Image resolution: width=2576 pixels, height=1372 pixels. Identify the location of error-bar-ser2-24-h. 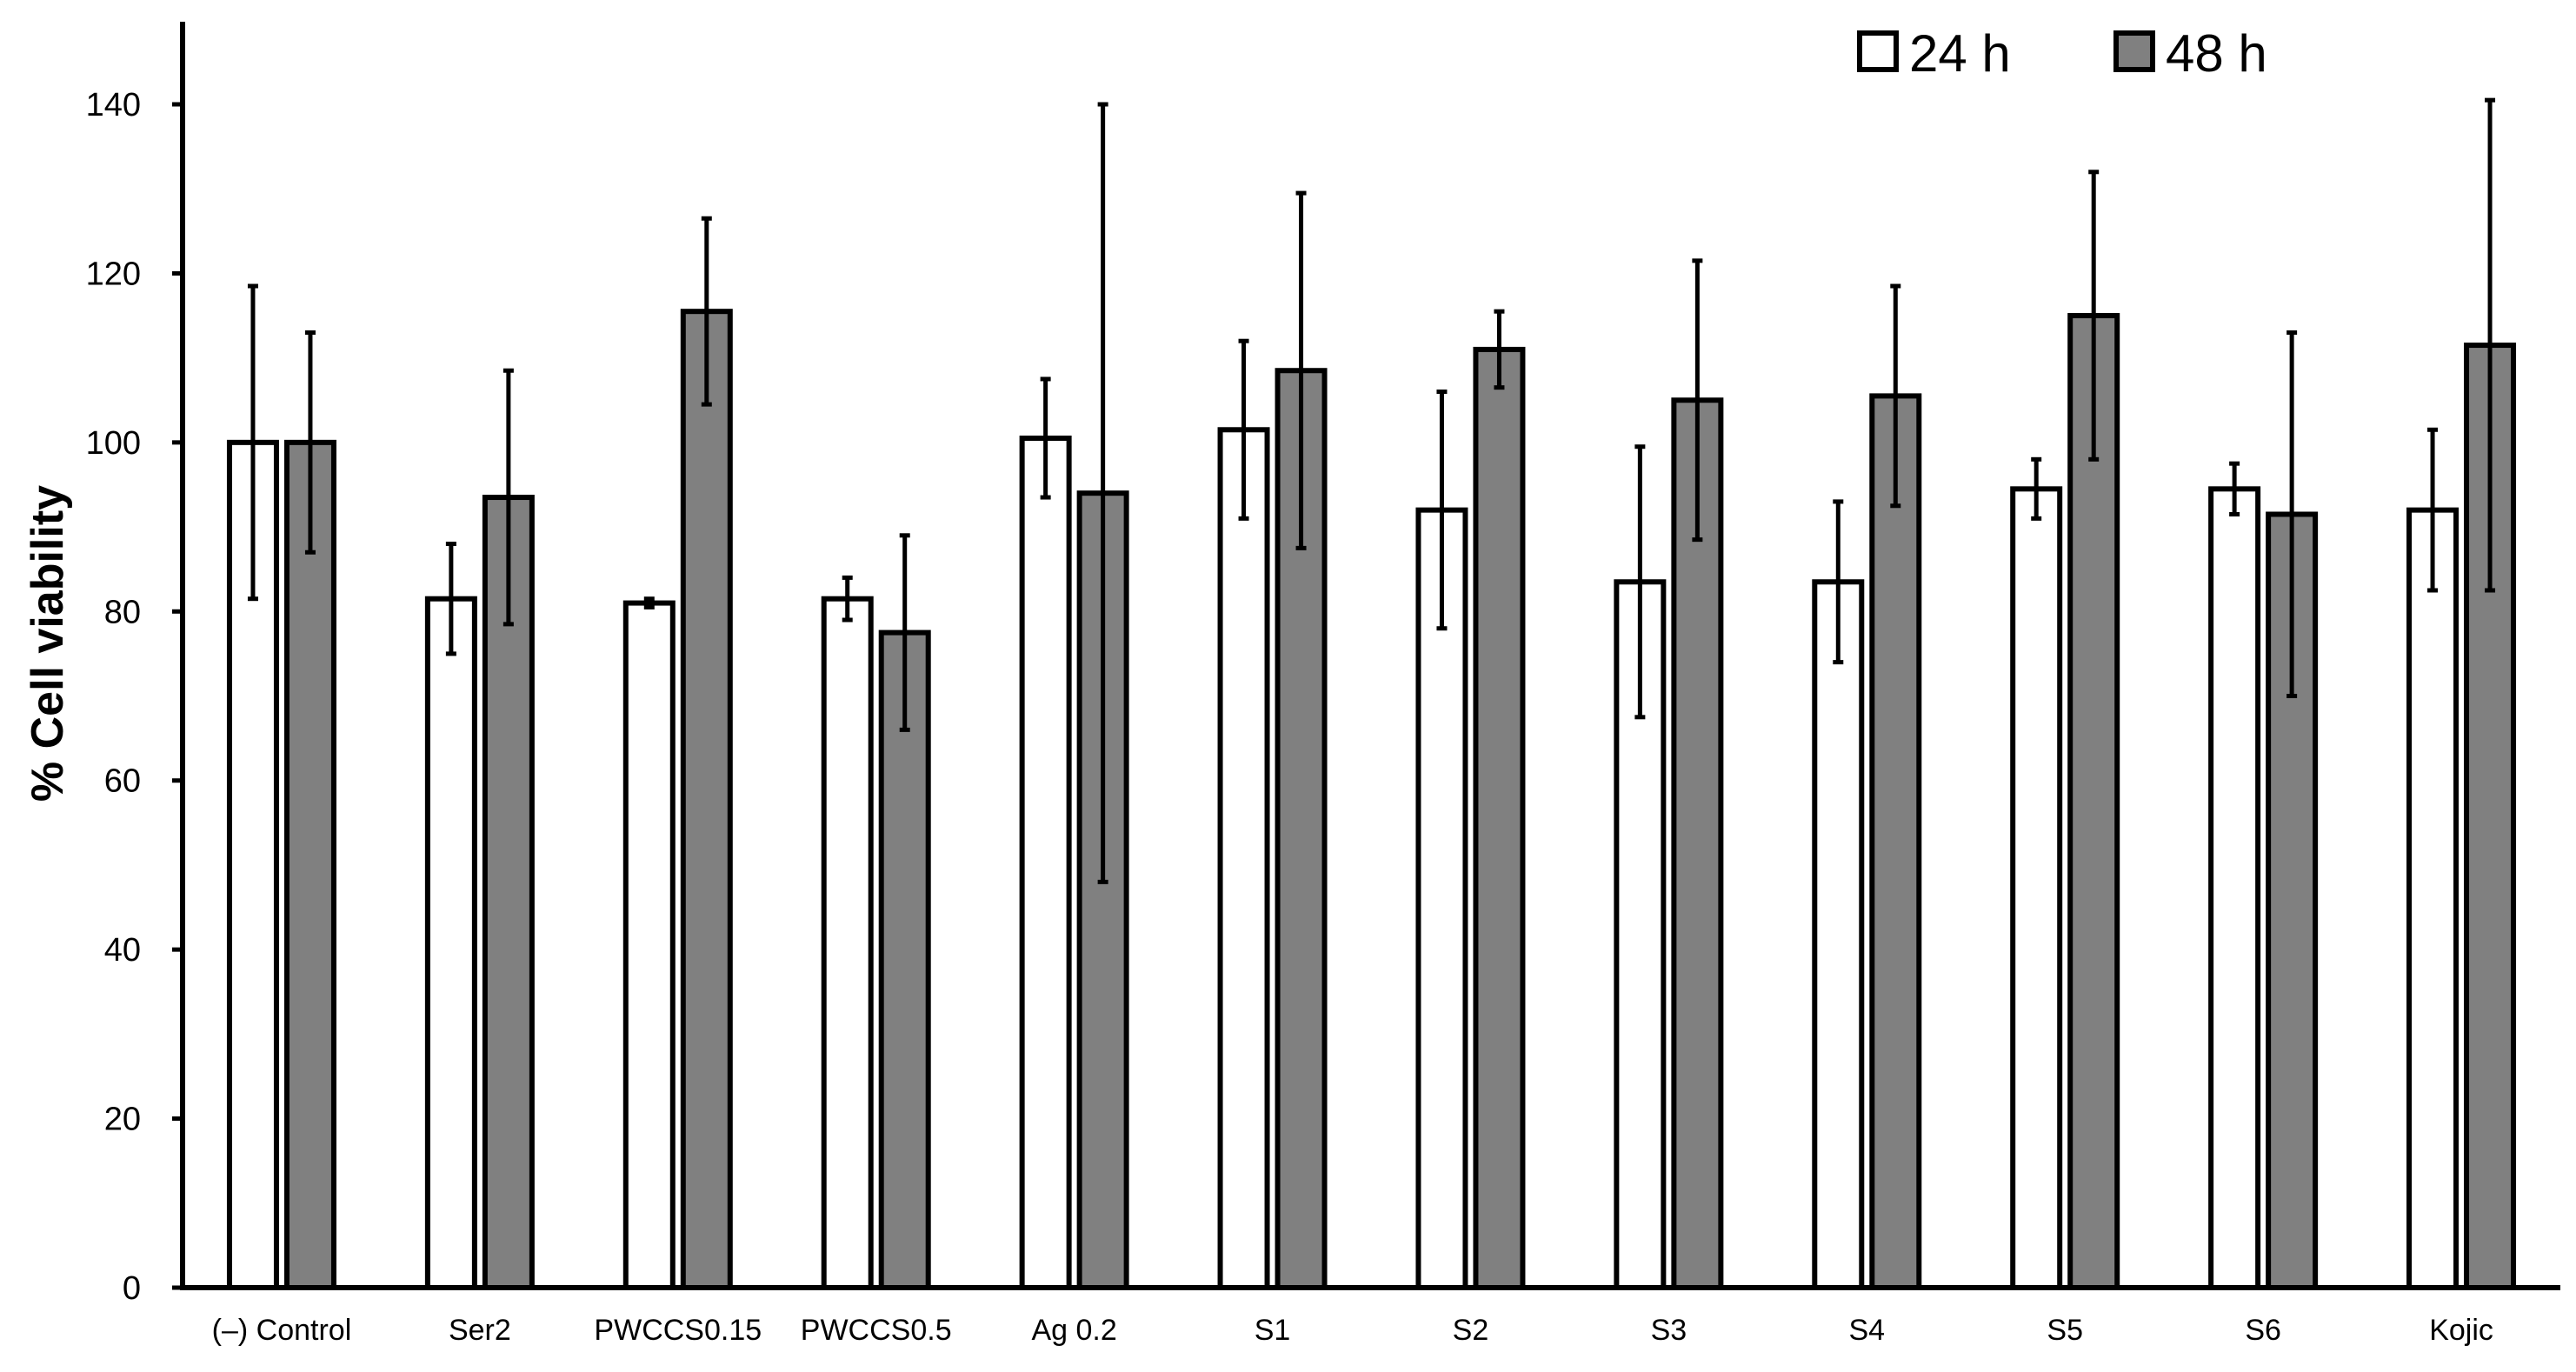
(450, 599).